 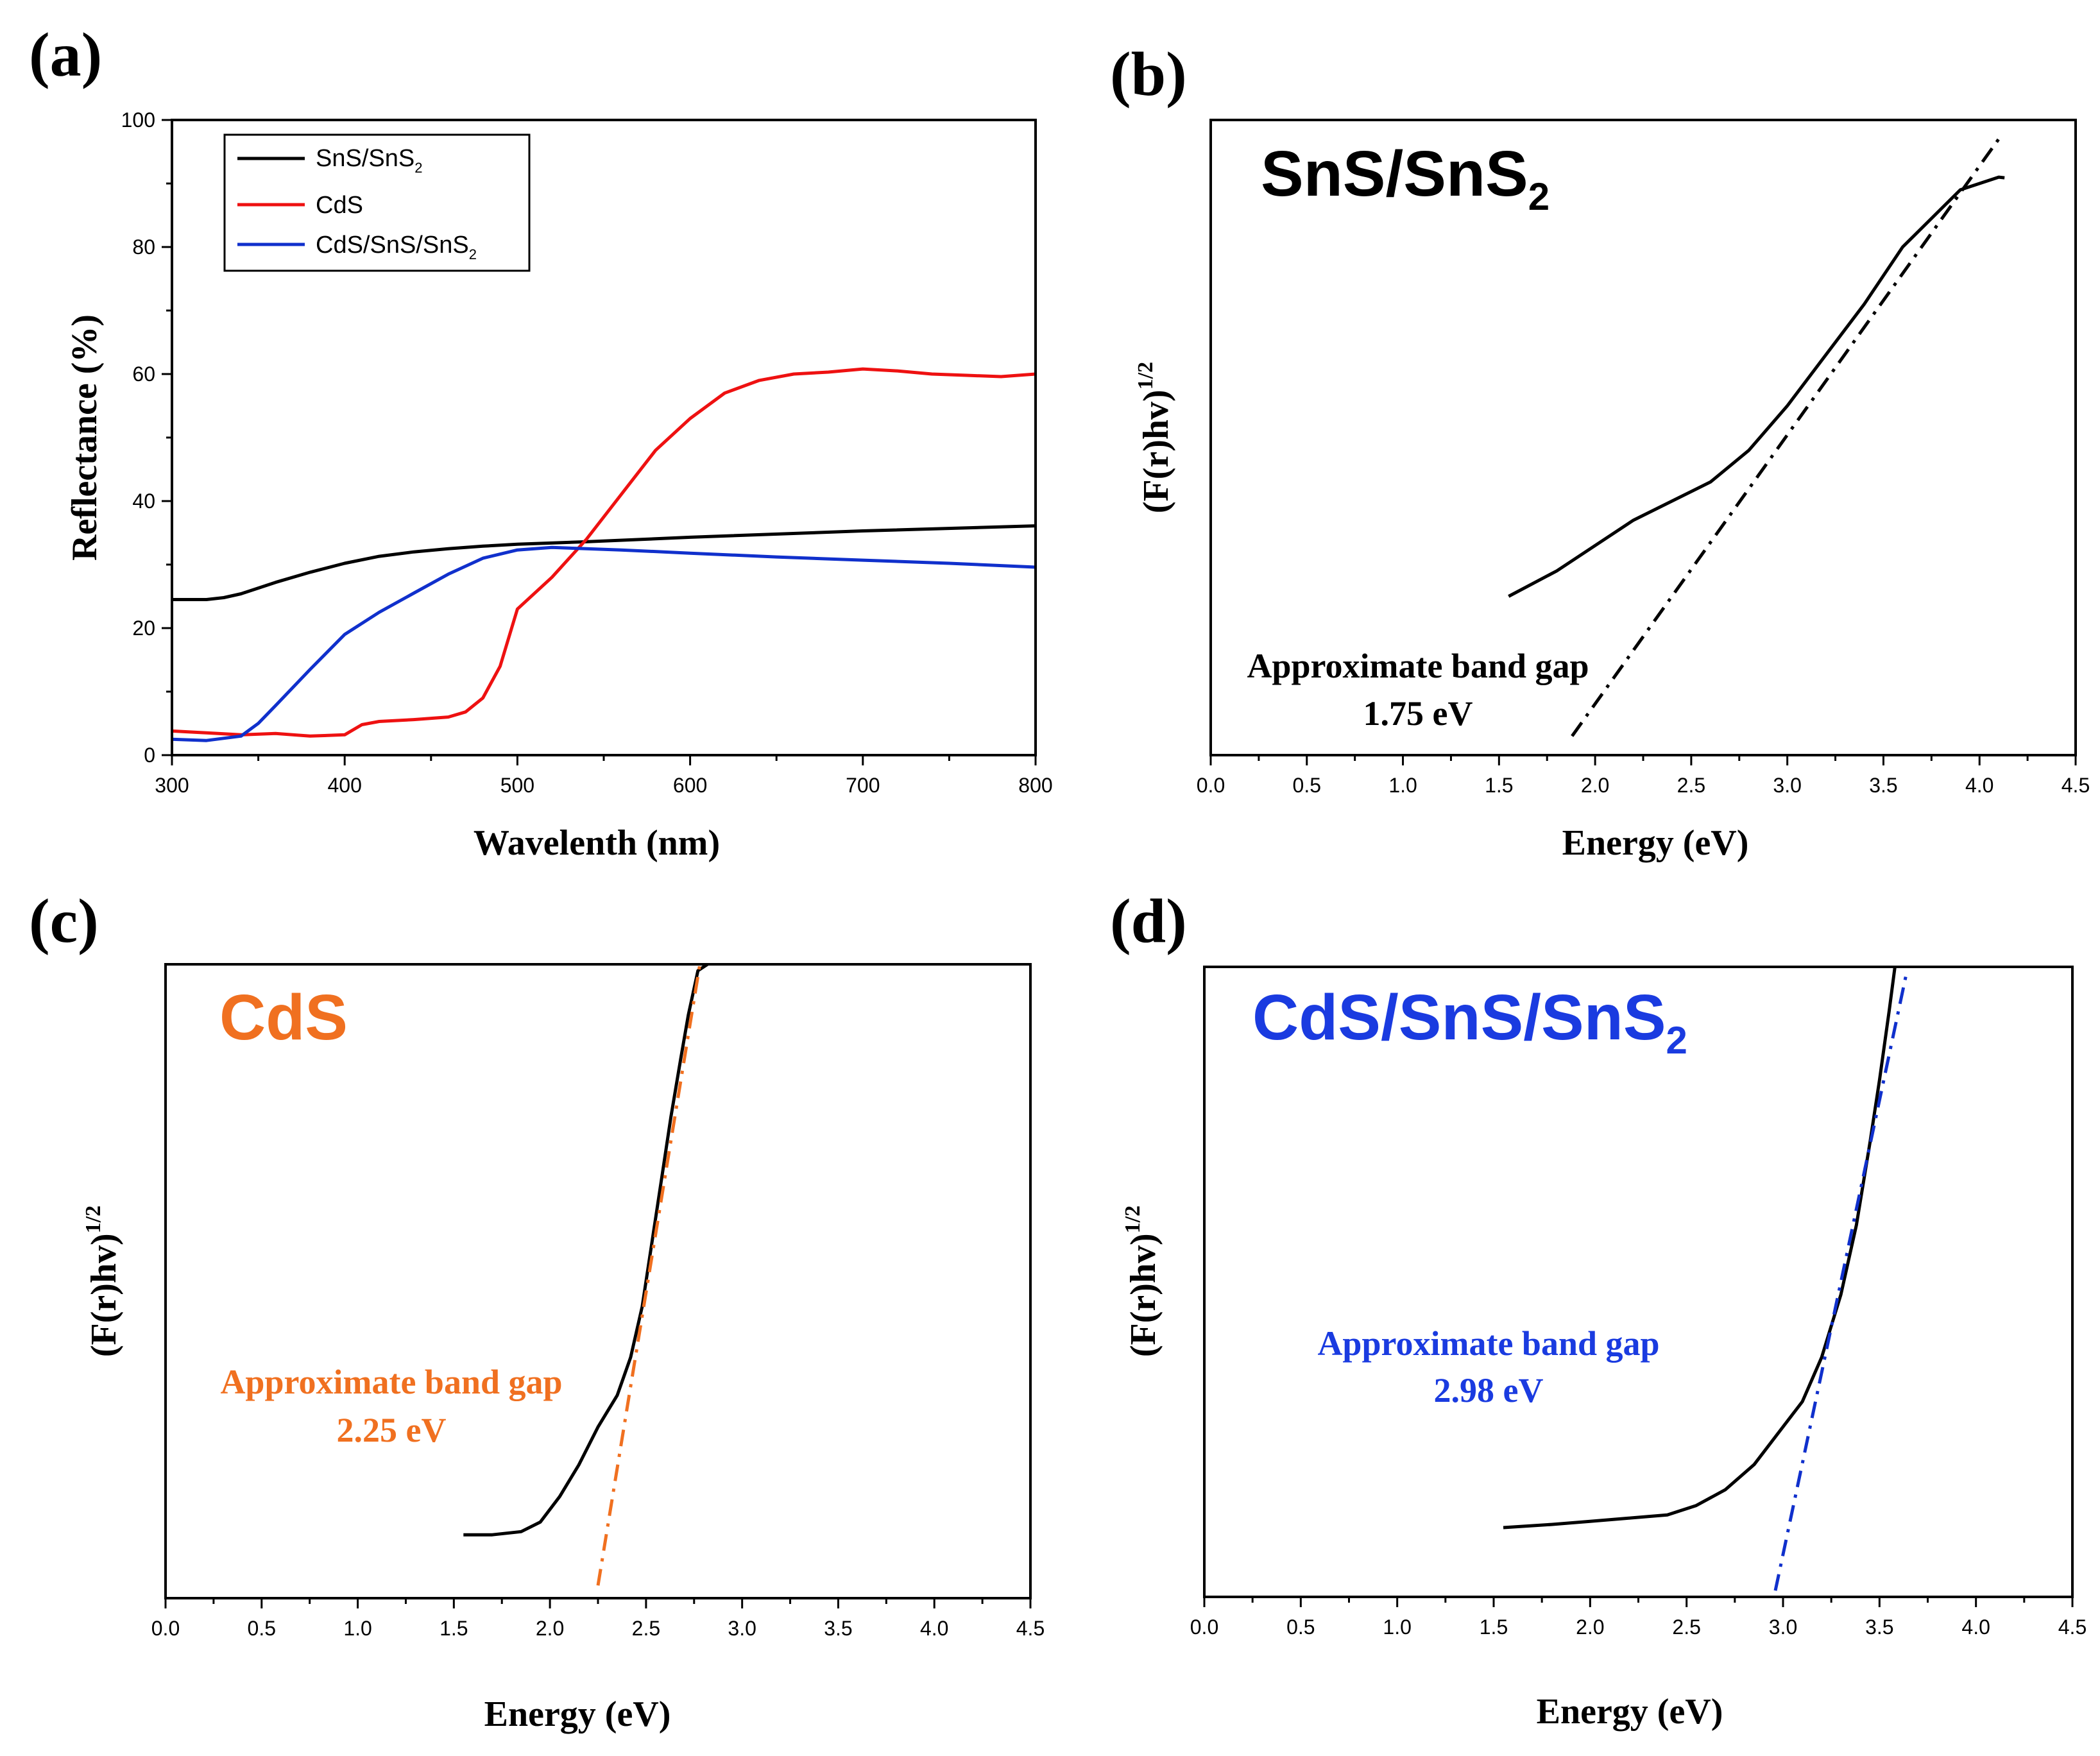 I want to click on panel-d-x-axis-label: Energy (eV), so click(x=1630, y=1712).